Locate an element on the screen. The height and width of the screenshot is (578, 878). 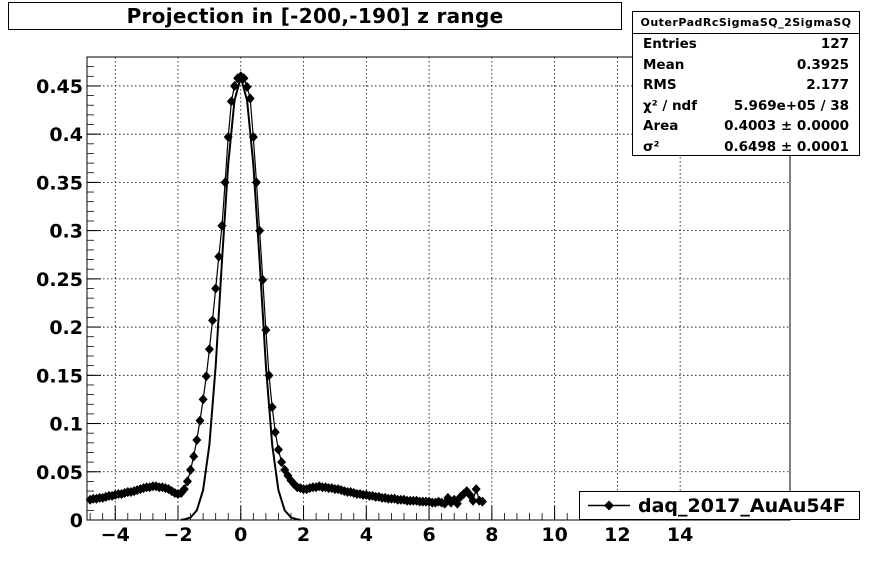
stats-label: Entries is located at coordinates (670, 44).